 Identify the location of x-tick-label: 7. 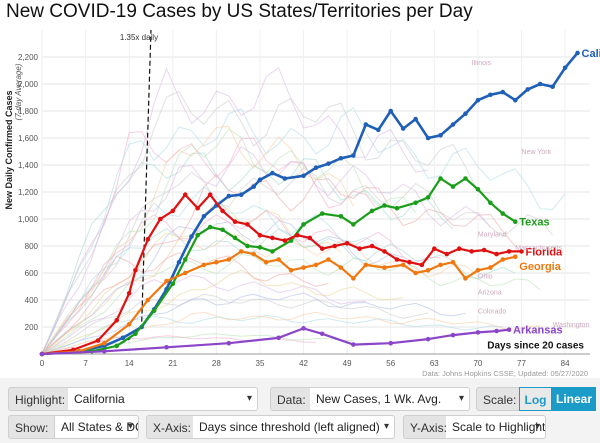
(85, 363).